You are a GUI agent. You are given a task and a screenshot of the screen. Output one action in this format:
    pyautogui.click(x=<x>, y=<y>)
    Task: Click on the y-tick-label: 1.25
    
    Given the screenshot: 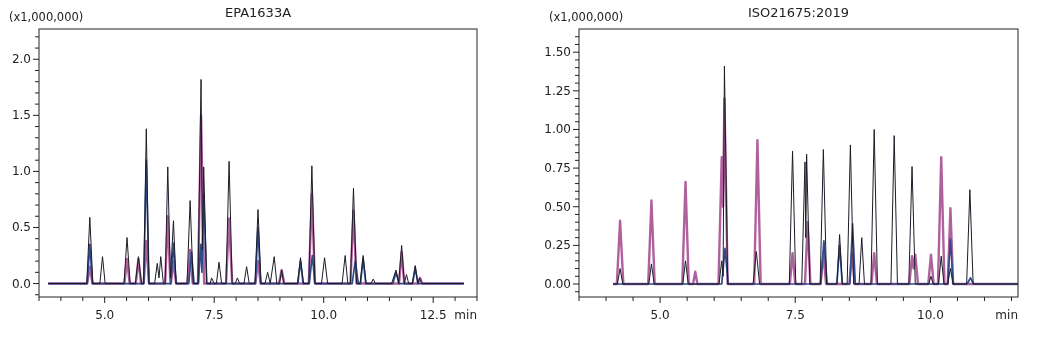 What is the action you would take?
    pyautogui.click(x=557, y=90)
    